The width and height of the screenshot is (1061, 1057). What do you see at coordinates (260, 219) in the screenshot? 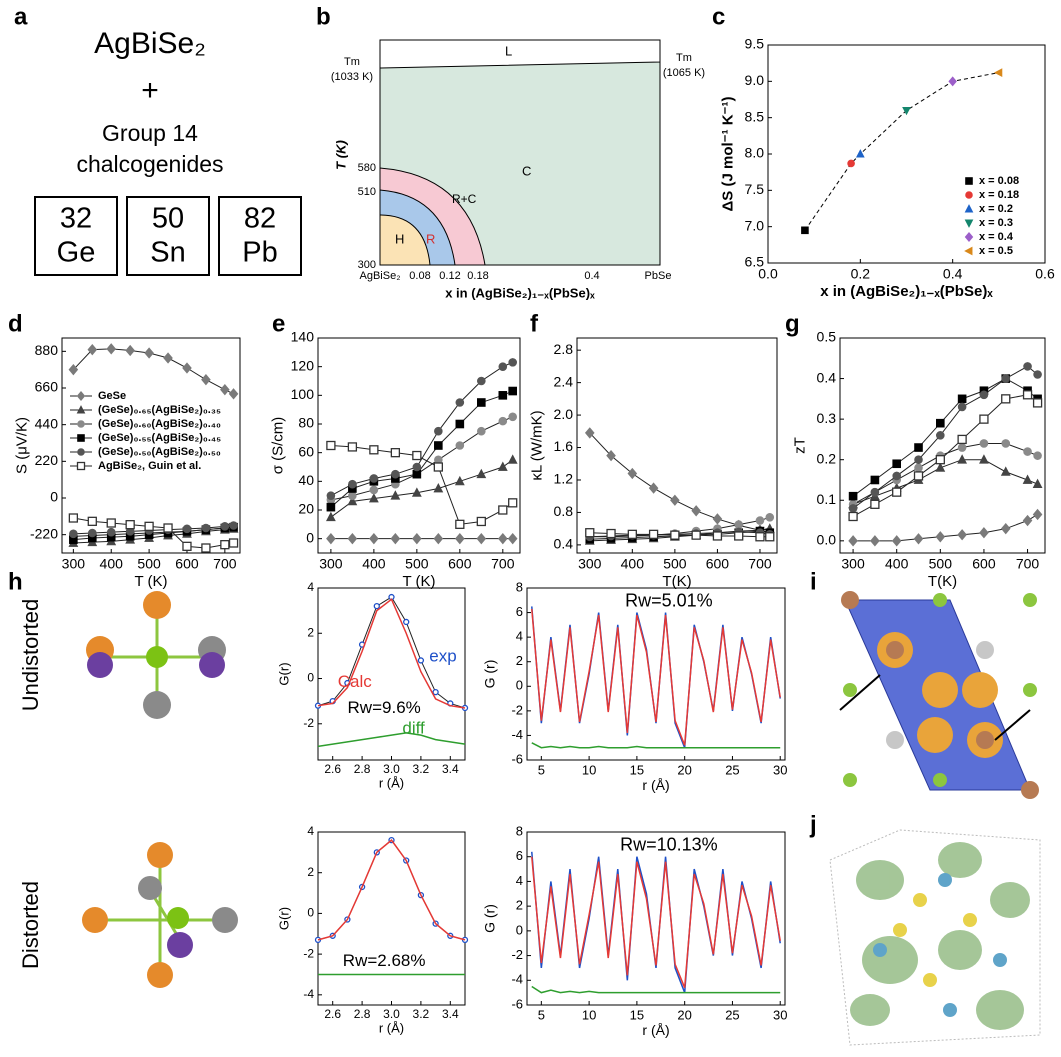
I see `atomic-number: 82` at bounding box center [260, 219].